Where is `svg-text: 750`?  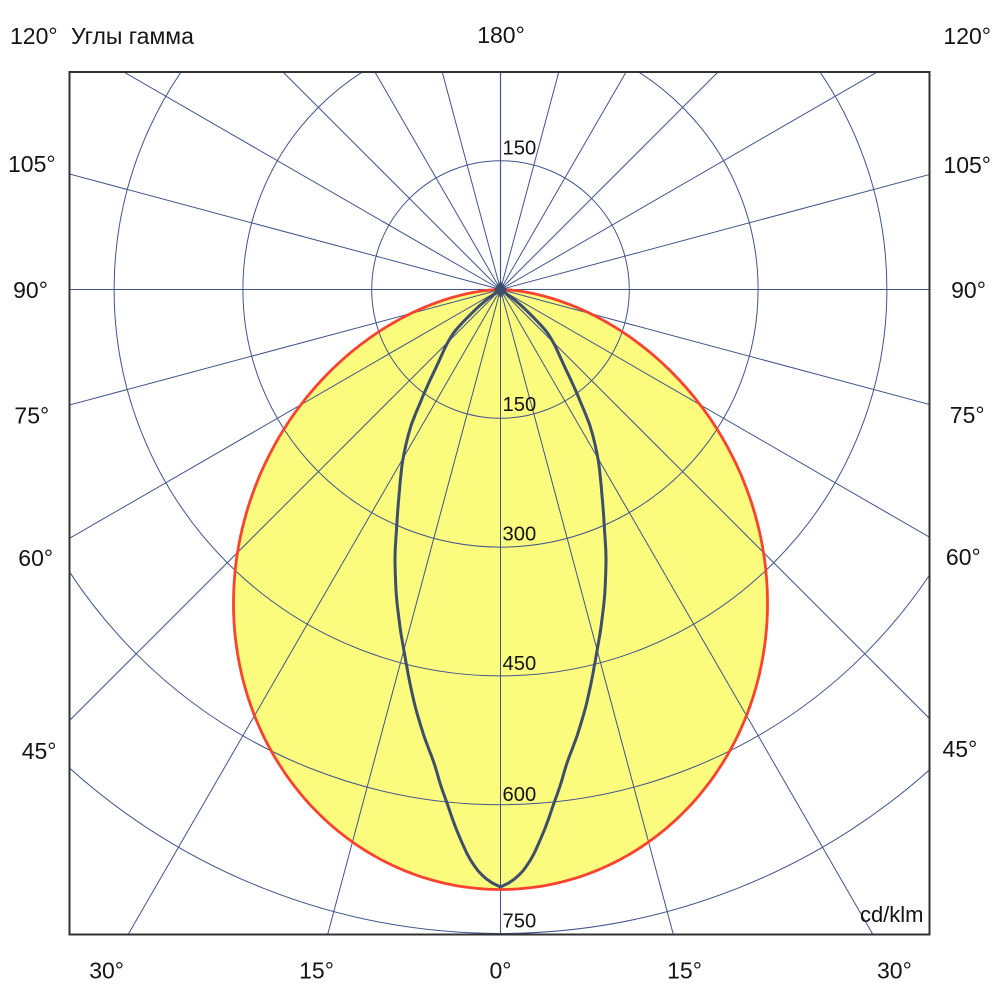 svg-text: 750 is located at coordinates (520, 922).